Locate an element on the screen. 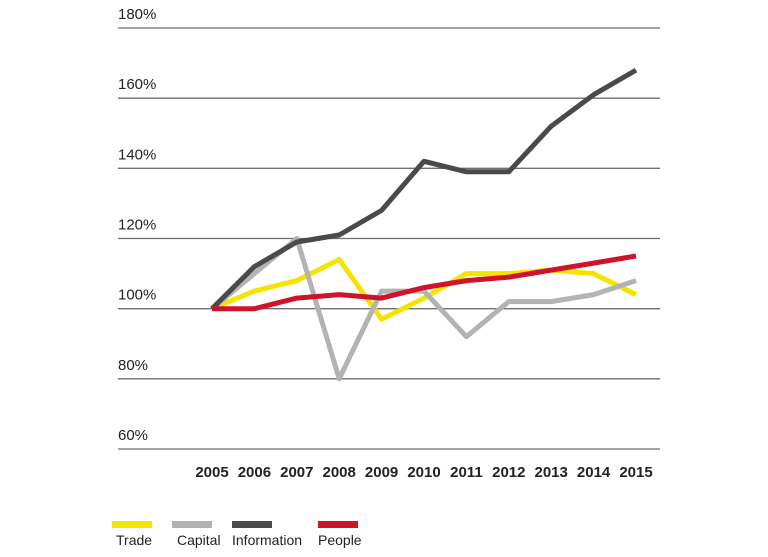 The image size is (768, 557). y-tick-label: 60% is located at coordinates (133, 435).